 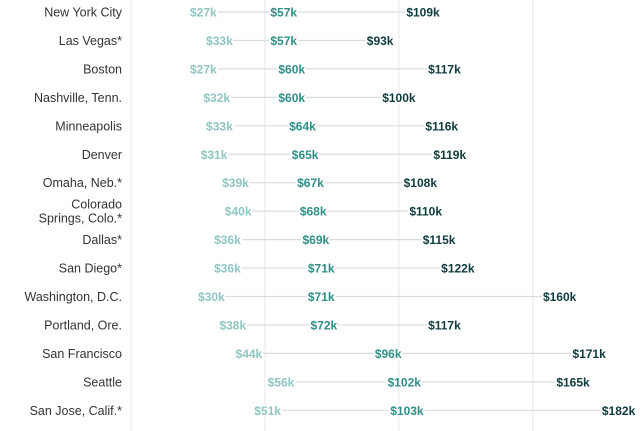 I want to click on city-label: Dallas*, so click(x=102, y=240).